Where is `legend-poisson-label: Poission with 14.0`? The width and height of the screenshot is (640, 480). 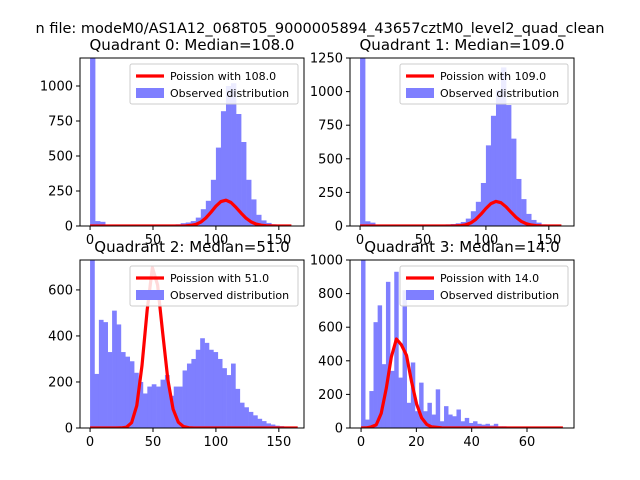
legend-poisson-label: Poission with 14.0 is located at coordinates (489, 278).